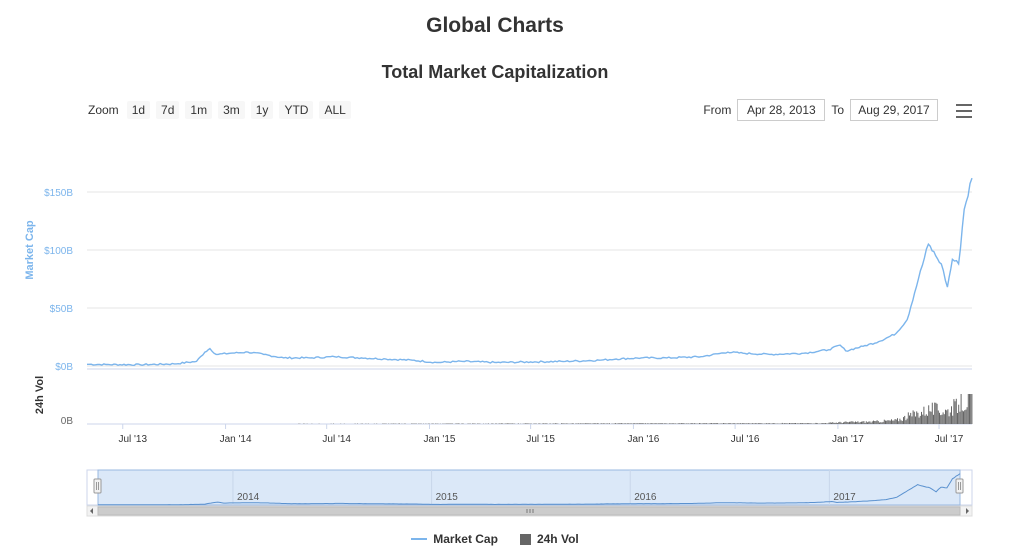 The image size is (1024, 548). What do you see at coordinates (103, 110) in the screenshot?
I see `zoom-label: Zoom` at bounding box center [103, 110].